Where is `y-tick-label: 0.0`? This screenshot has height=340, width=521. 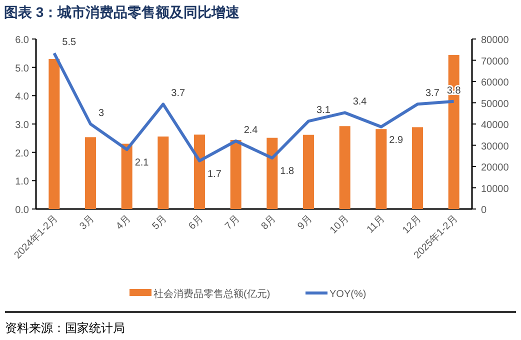 y-tick-label: 0.0 is located at coordinates (22, 210).